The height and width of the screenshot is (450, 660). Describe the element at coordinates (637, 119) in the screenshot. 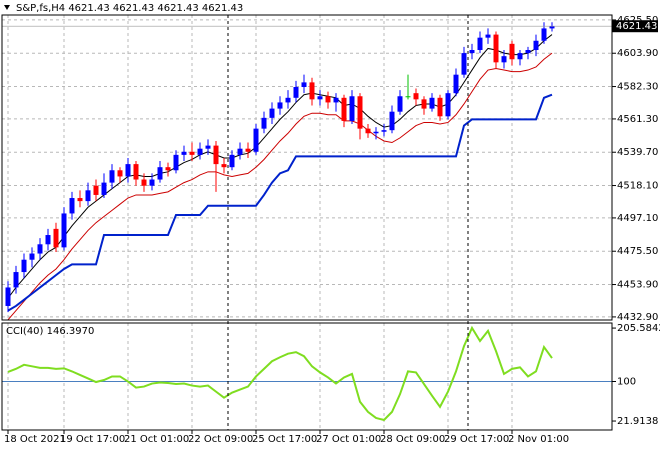

I see `y-tick-label: 4561.30` at that location.